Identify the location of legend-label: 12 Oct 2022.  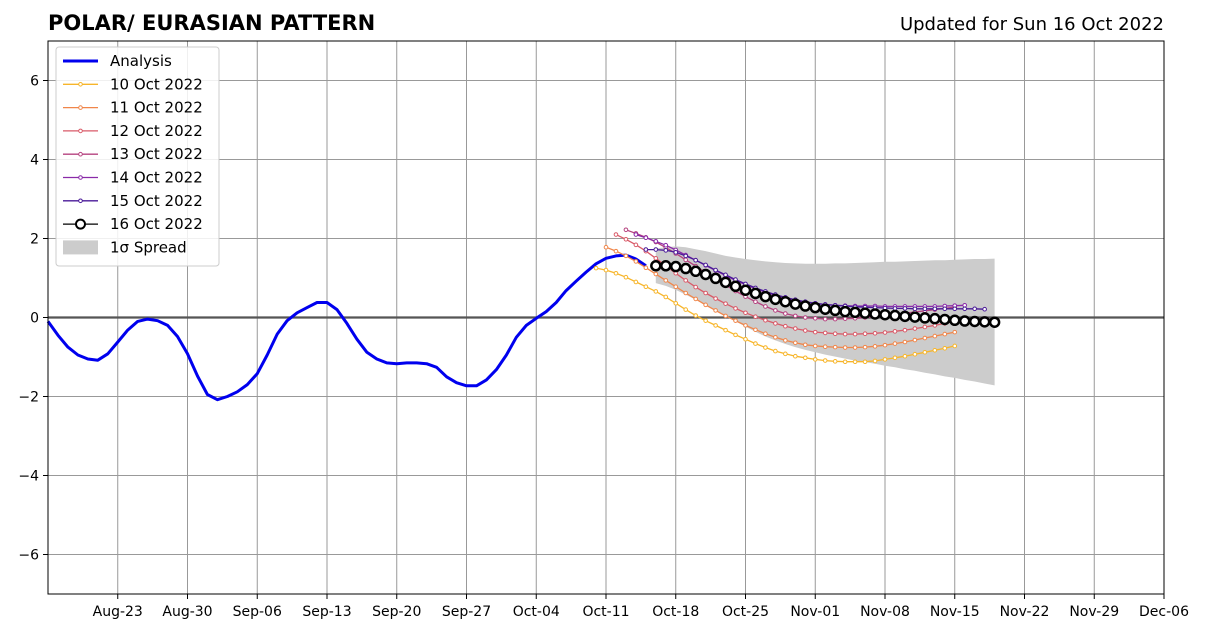
(156, 131).